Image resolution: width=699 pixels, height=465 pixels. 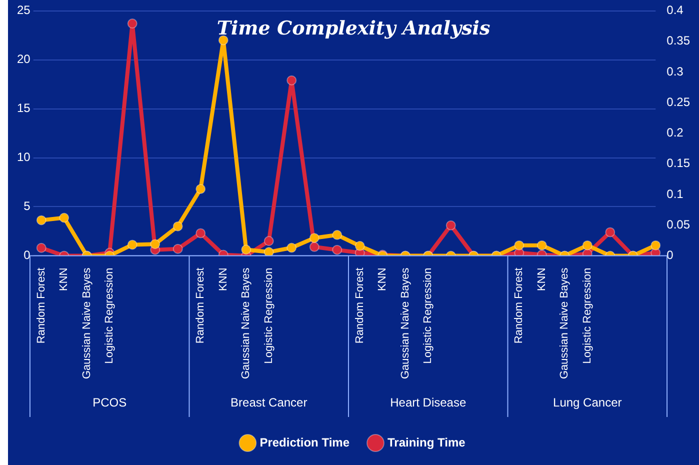 What do you see at coordinates (675, 133) in the screenshot?
I see `y2-tick-label: 0.2` at bounding box center [675, 133].